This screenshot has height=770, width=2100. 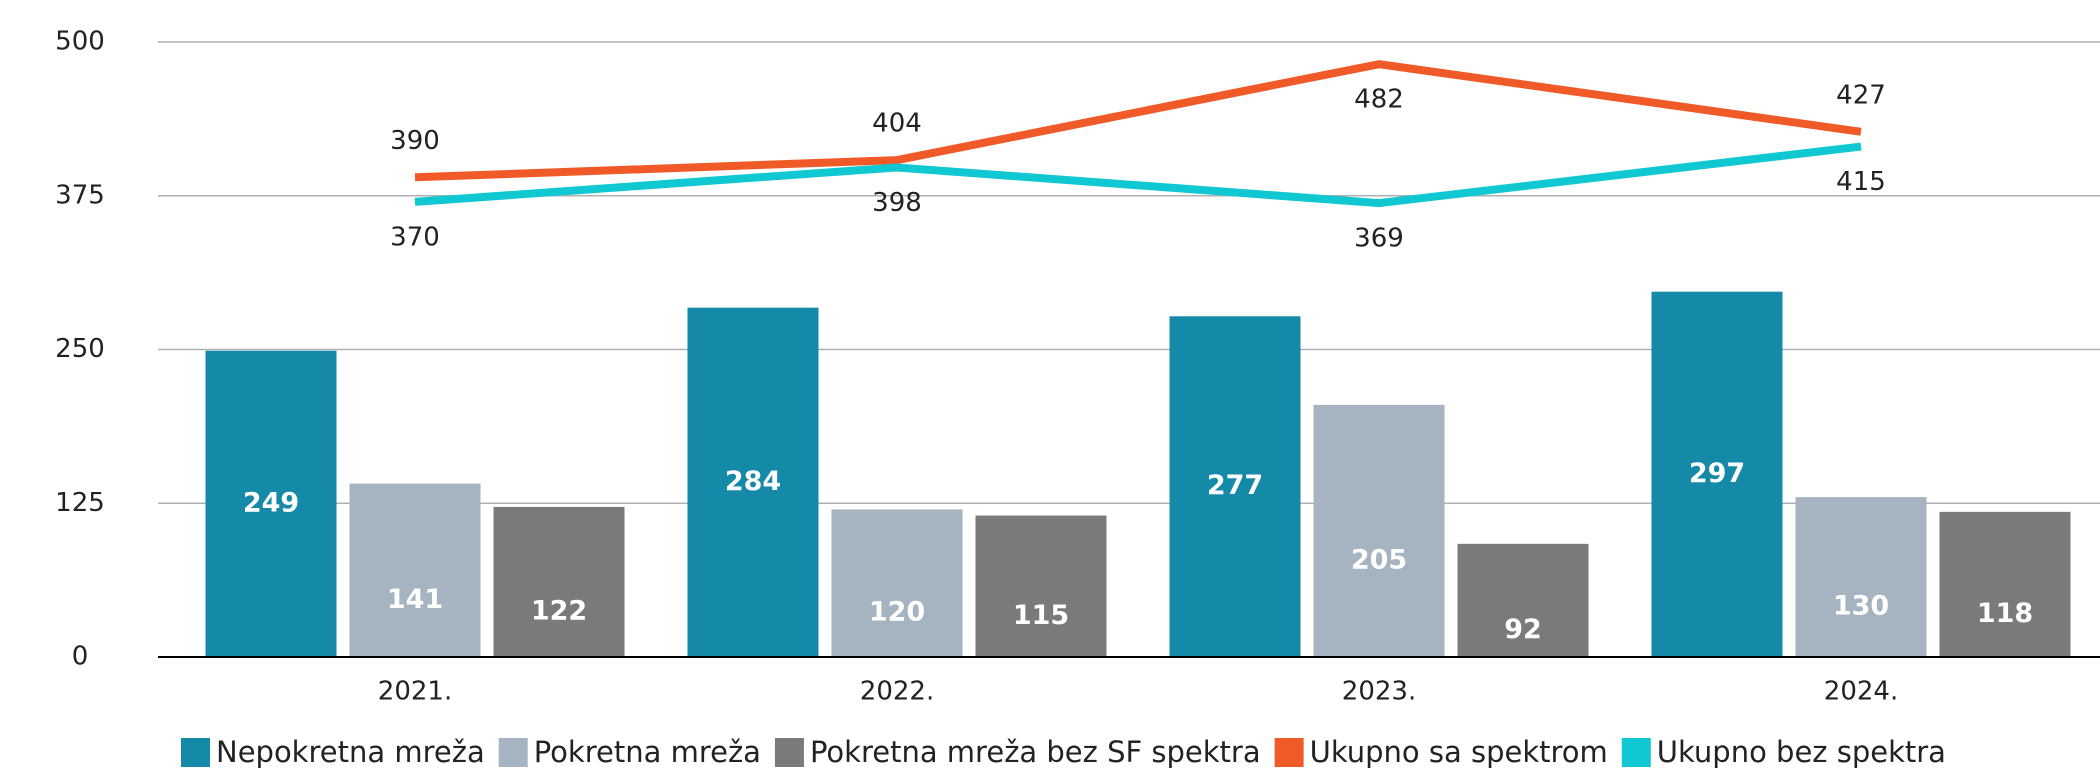 I want to click on line-value-label: 427, so click(x=1861, y=95).